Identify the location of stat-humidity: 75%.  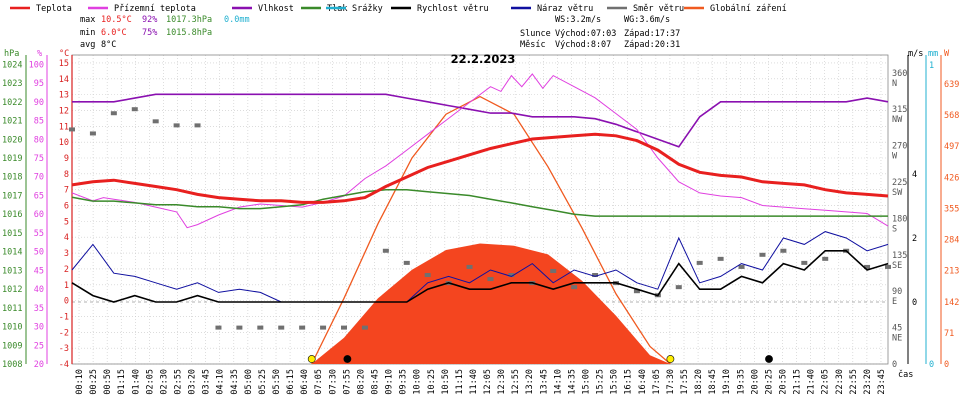
(149, 33).